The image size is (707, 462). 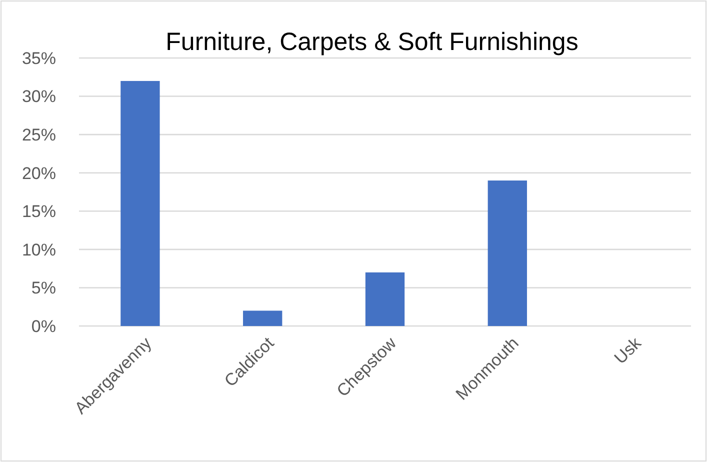 What do you see at coordinates (39, 173) in the screenshot?
I see `y-tick-label: 20%` at bounding box center [39, 173].